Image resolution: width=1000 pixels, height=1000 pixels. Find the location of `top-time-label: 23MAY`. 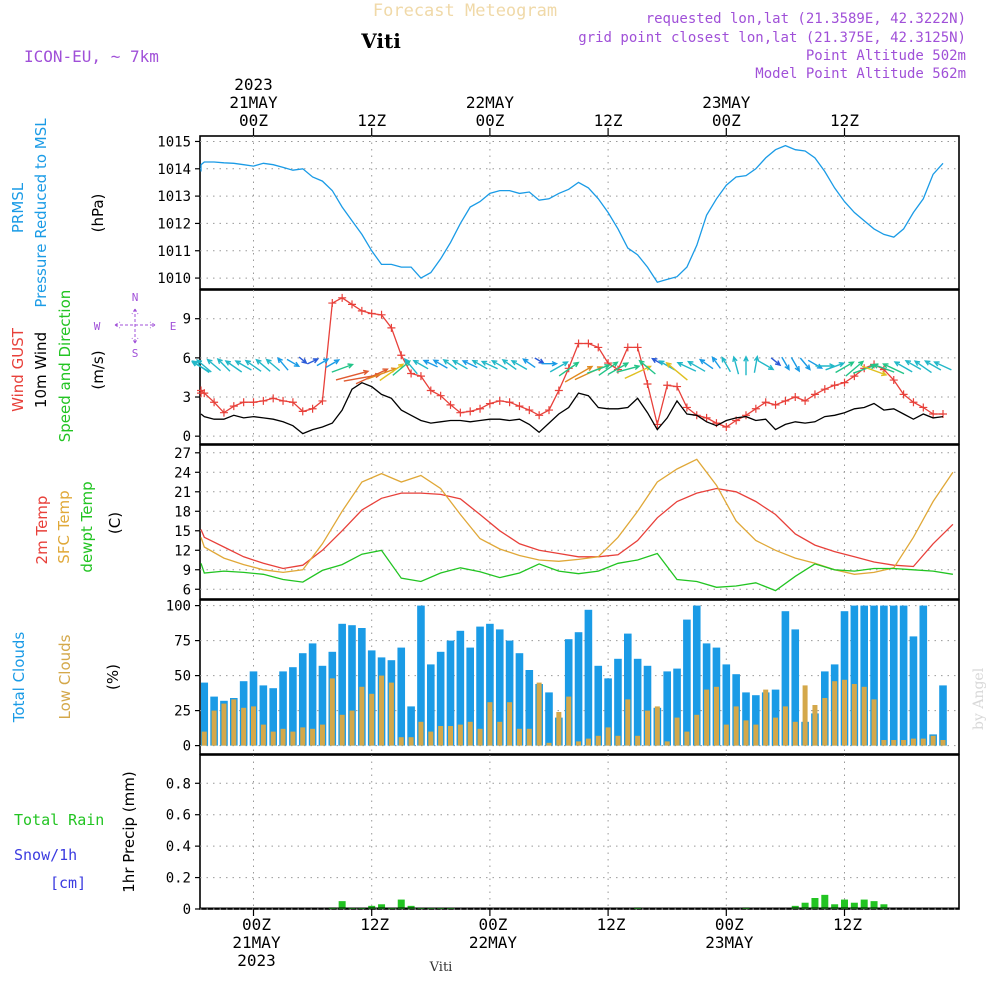

top-time-label: 23MAY is located at coordinates (726, 102).